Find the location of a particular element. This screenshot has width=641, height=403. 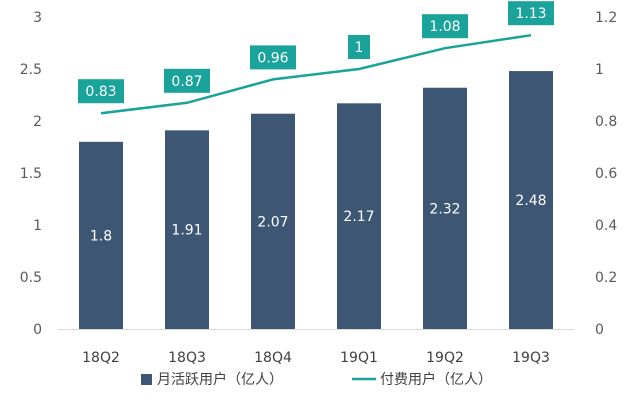

line-value-label: 0.96 is located at coordinates (272, 58).